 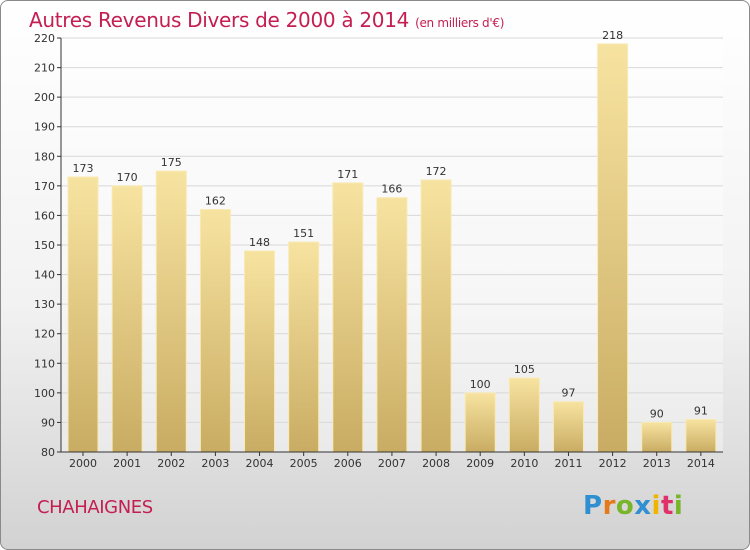 What do you see at coordinates (44, 215) in the screenshot?
I see `y-tick-label: 160` at bounding box center [44, 215].